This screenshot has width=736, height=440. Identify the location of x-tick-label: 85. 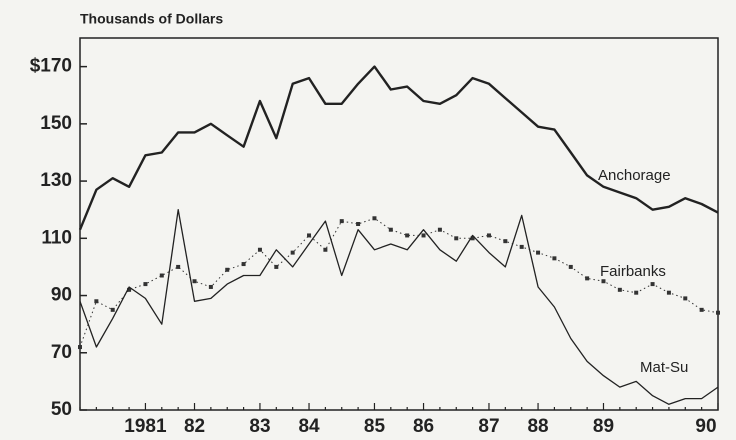
(375, 426).